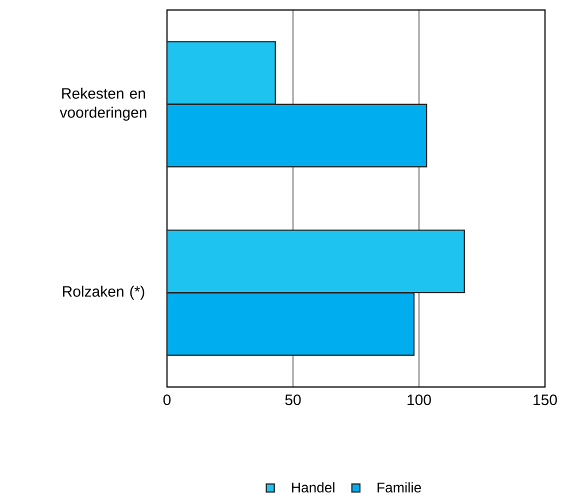 The width and height of the screenshot is (564, 502). What do you see at coordinates (419, 400) in the screenshot?
I see `x-tick-label: 100` at bounding box center [419, 400].